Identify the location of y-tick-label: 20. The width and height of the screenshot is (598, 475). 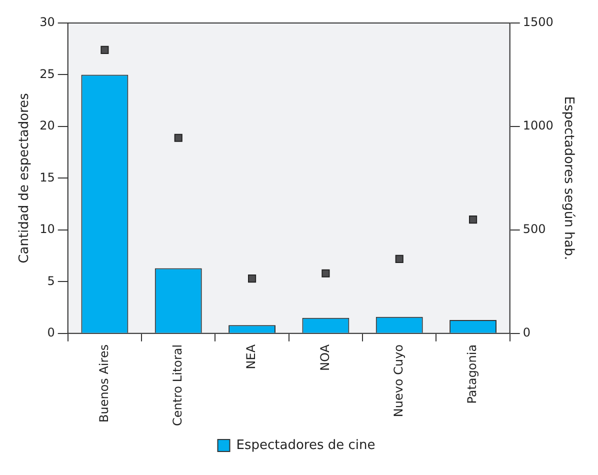
(47, 125).